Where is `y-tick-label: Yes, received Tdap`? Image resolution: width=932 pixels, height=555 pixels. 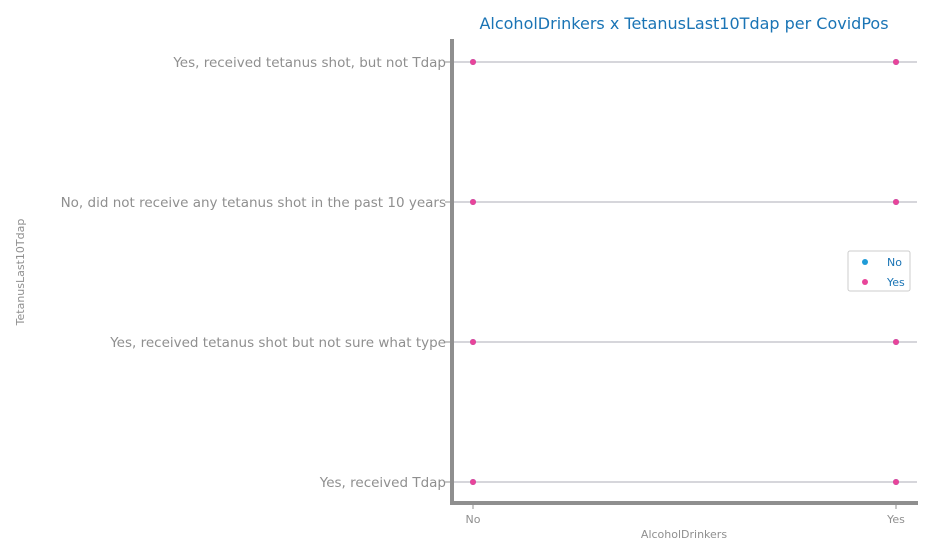
y-tick-label: Yes, received Tdap is located at coordinates (382, 483).